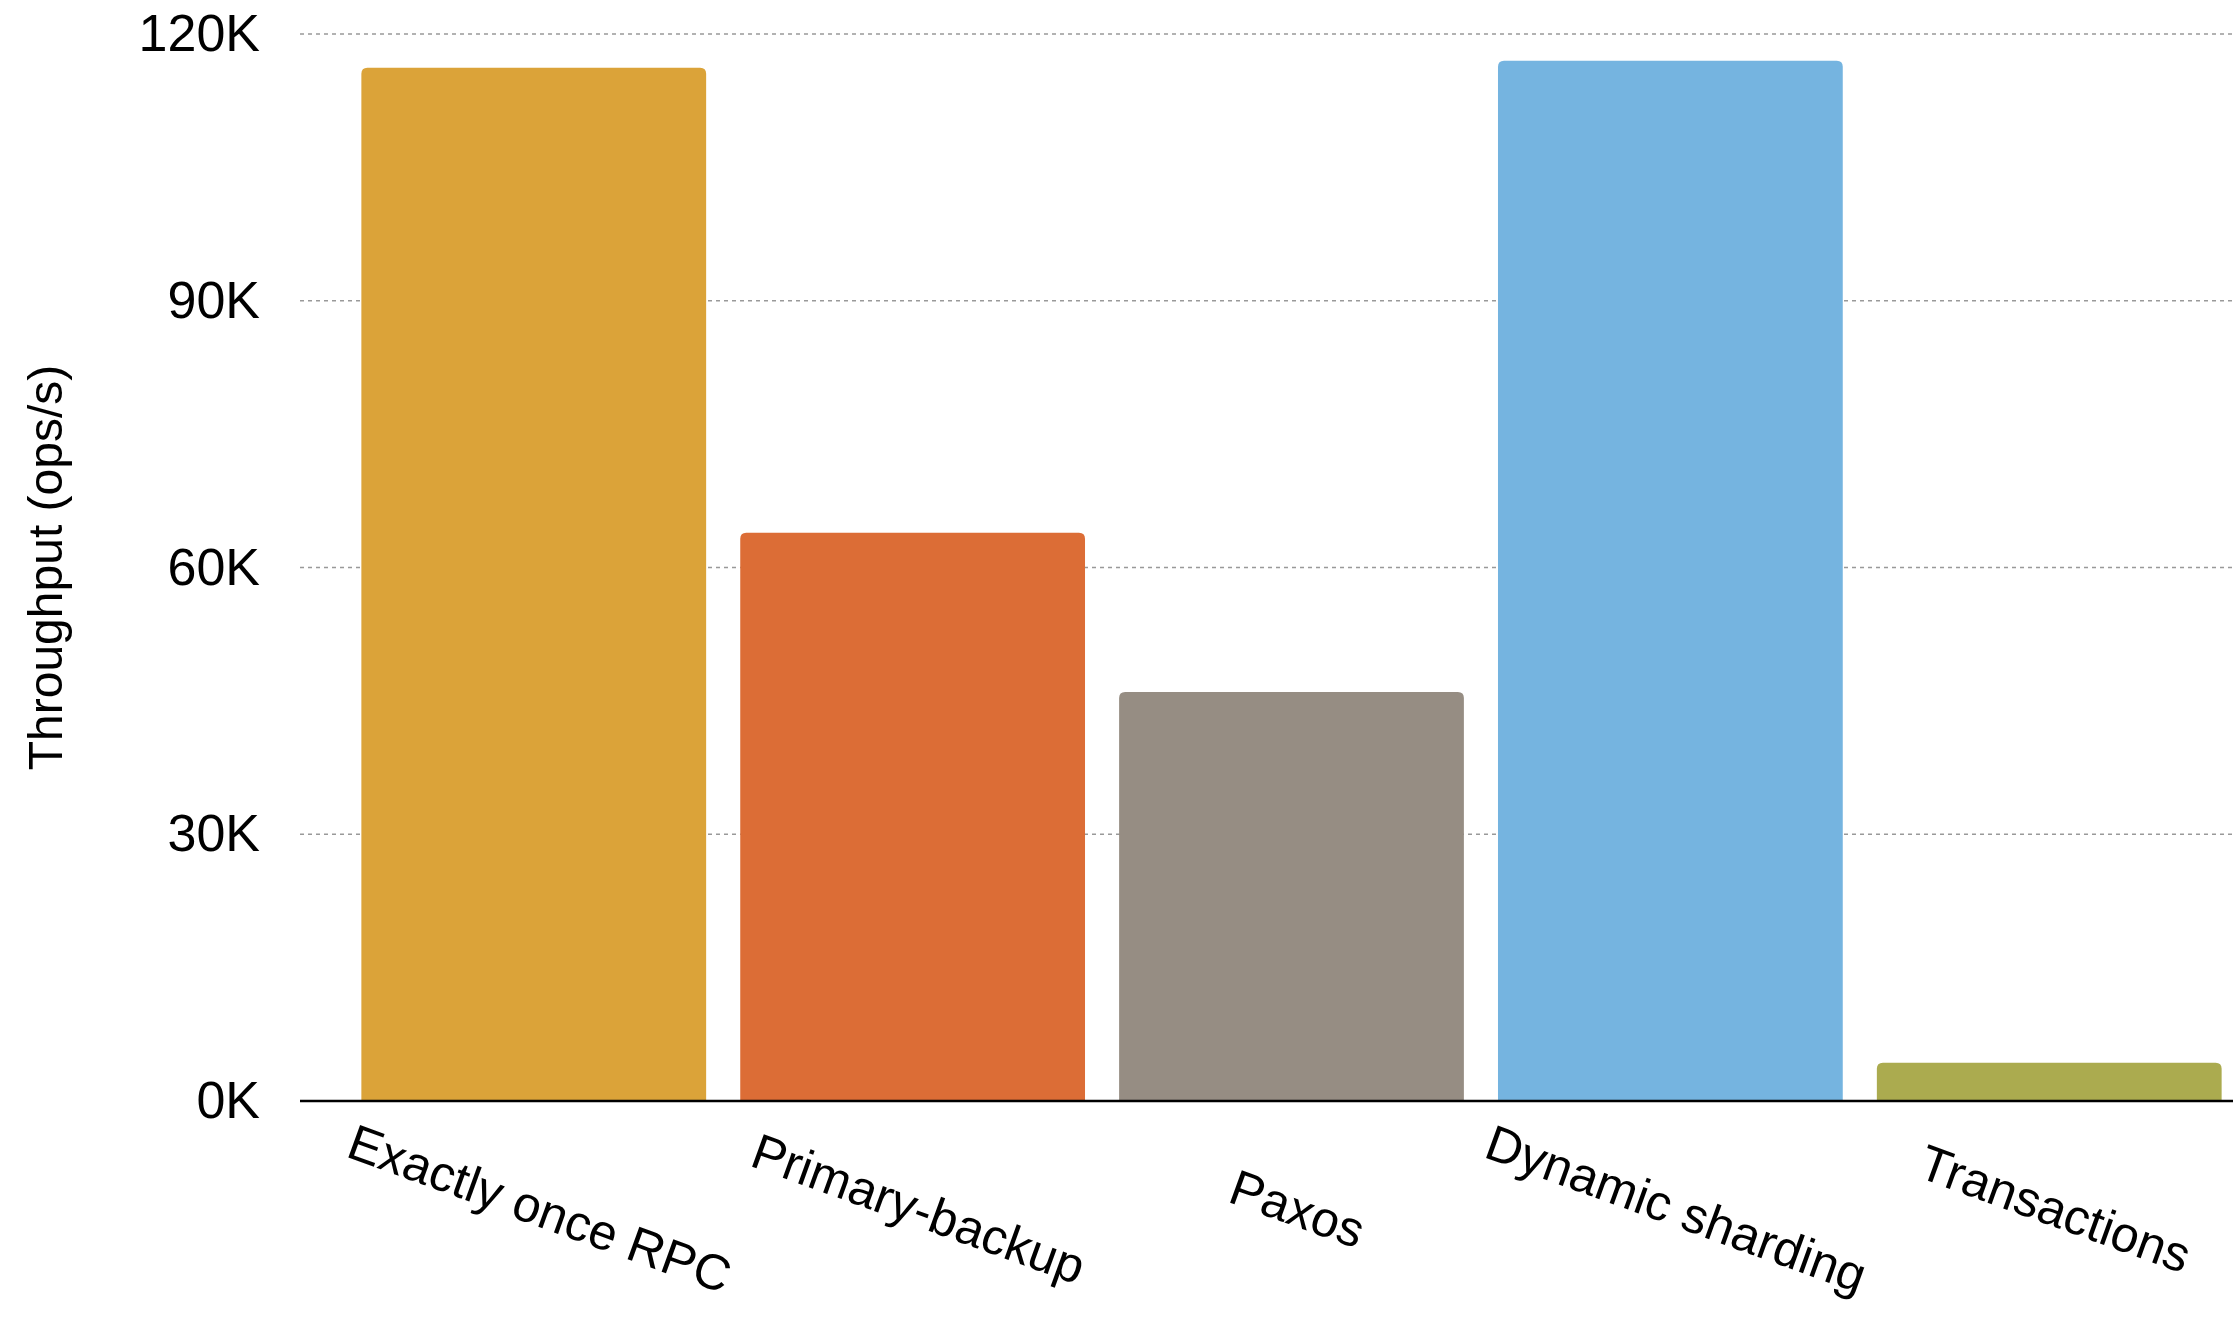 The height and width of the screenshot is (1332, 2233). I want to click on y-axis-title: Throughput (ops/s), so click(45, 567).